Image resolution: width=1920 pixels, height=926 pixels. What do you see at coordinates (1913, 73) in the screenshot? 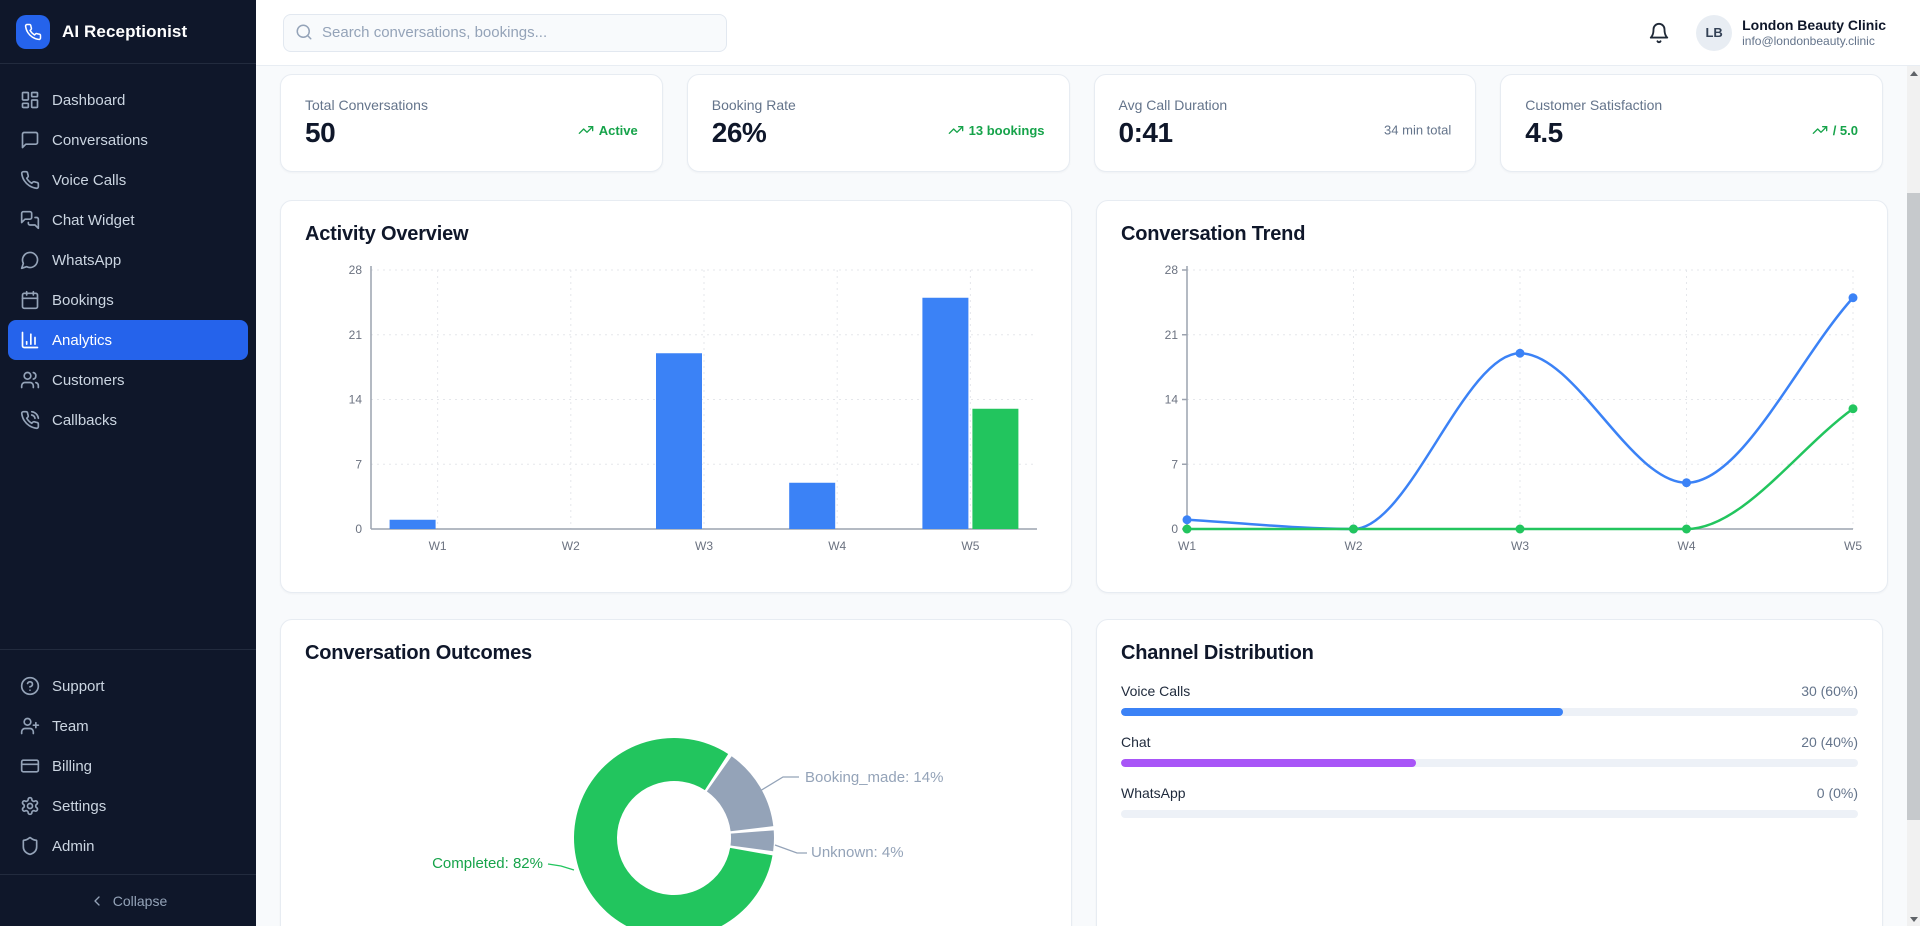
I see `scroll-up-arrow-icon` at bounding box center [1913, 73].